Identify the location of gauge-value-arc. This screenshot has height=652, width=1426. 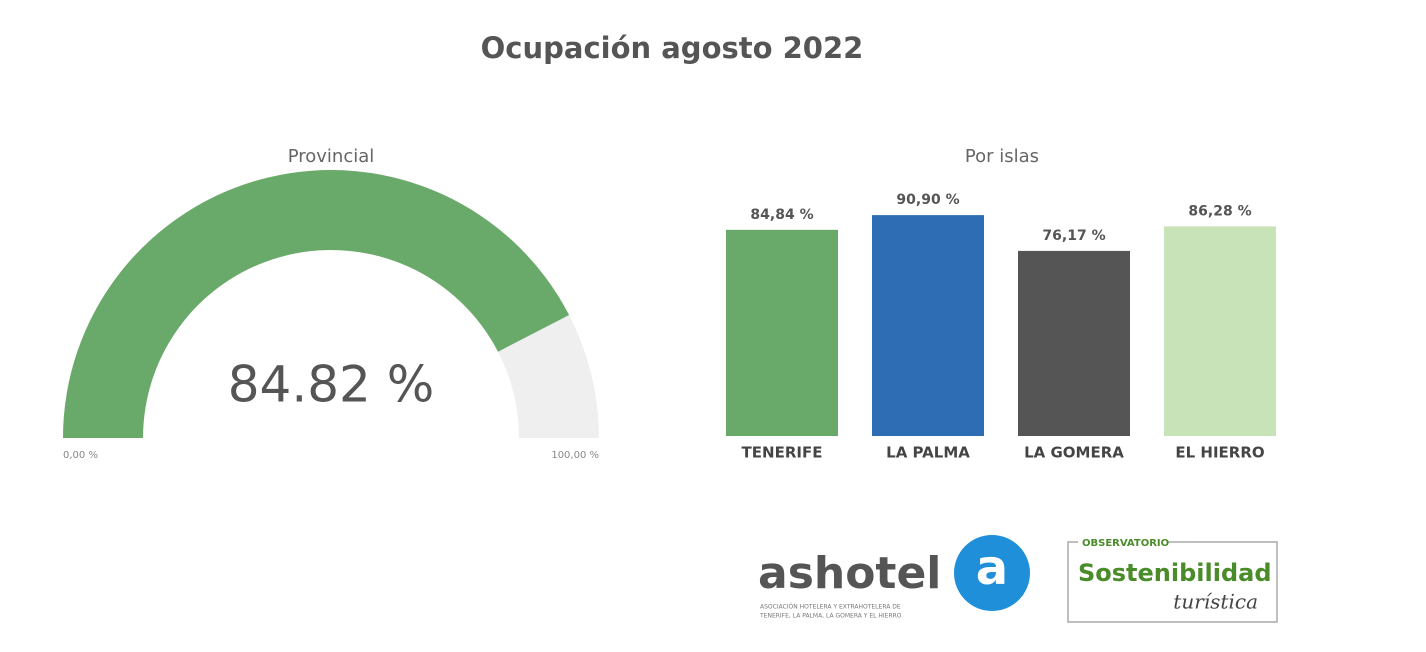
(316, 303).